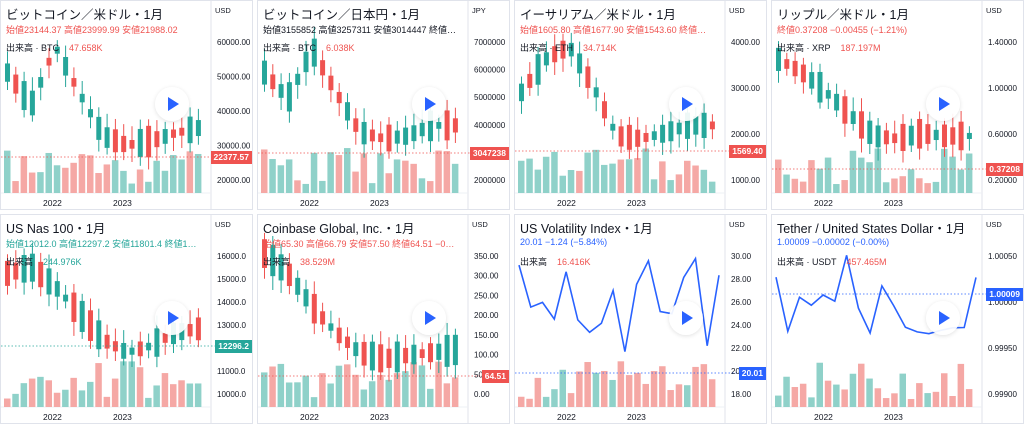 The width and height of the screenshot is (1024, 425). Describe the element at coordinates (122, 203) in the screenshot. I see `x-axis-tick-label: 2023` at that location.